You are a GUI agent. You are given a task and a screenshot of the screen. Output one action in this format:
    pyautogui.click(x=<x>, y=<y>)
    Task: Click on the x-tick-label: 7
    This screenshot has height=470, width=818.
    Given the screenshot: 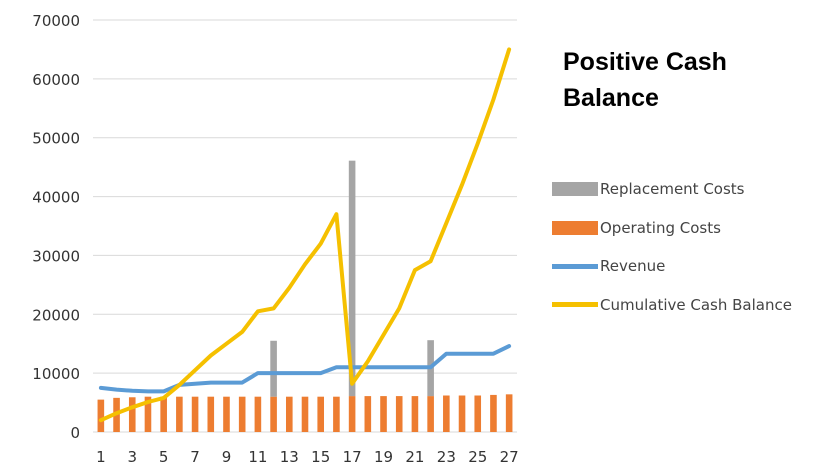 What is the action you would take?
    pyautogui.click(x=195, y=456)
    